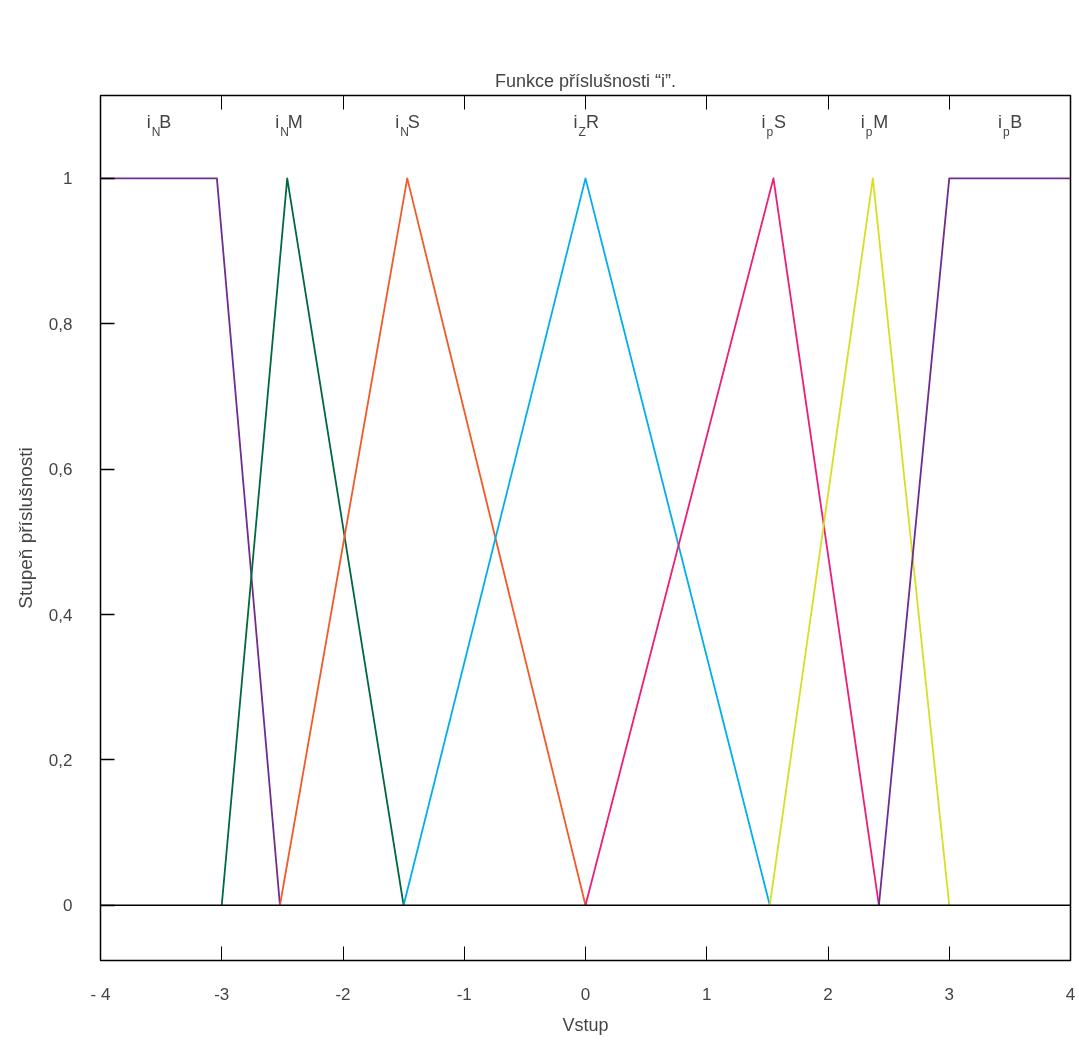 The width and height of the screenshot is (1079, 1057). What do you see at coordinates (60, 615) in the screenshot?
I see `y-tick-label: 0,4` at bounding box center [60, 615].